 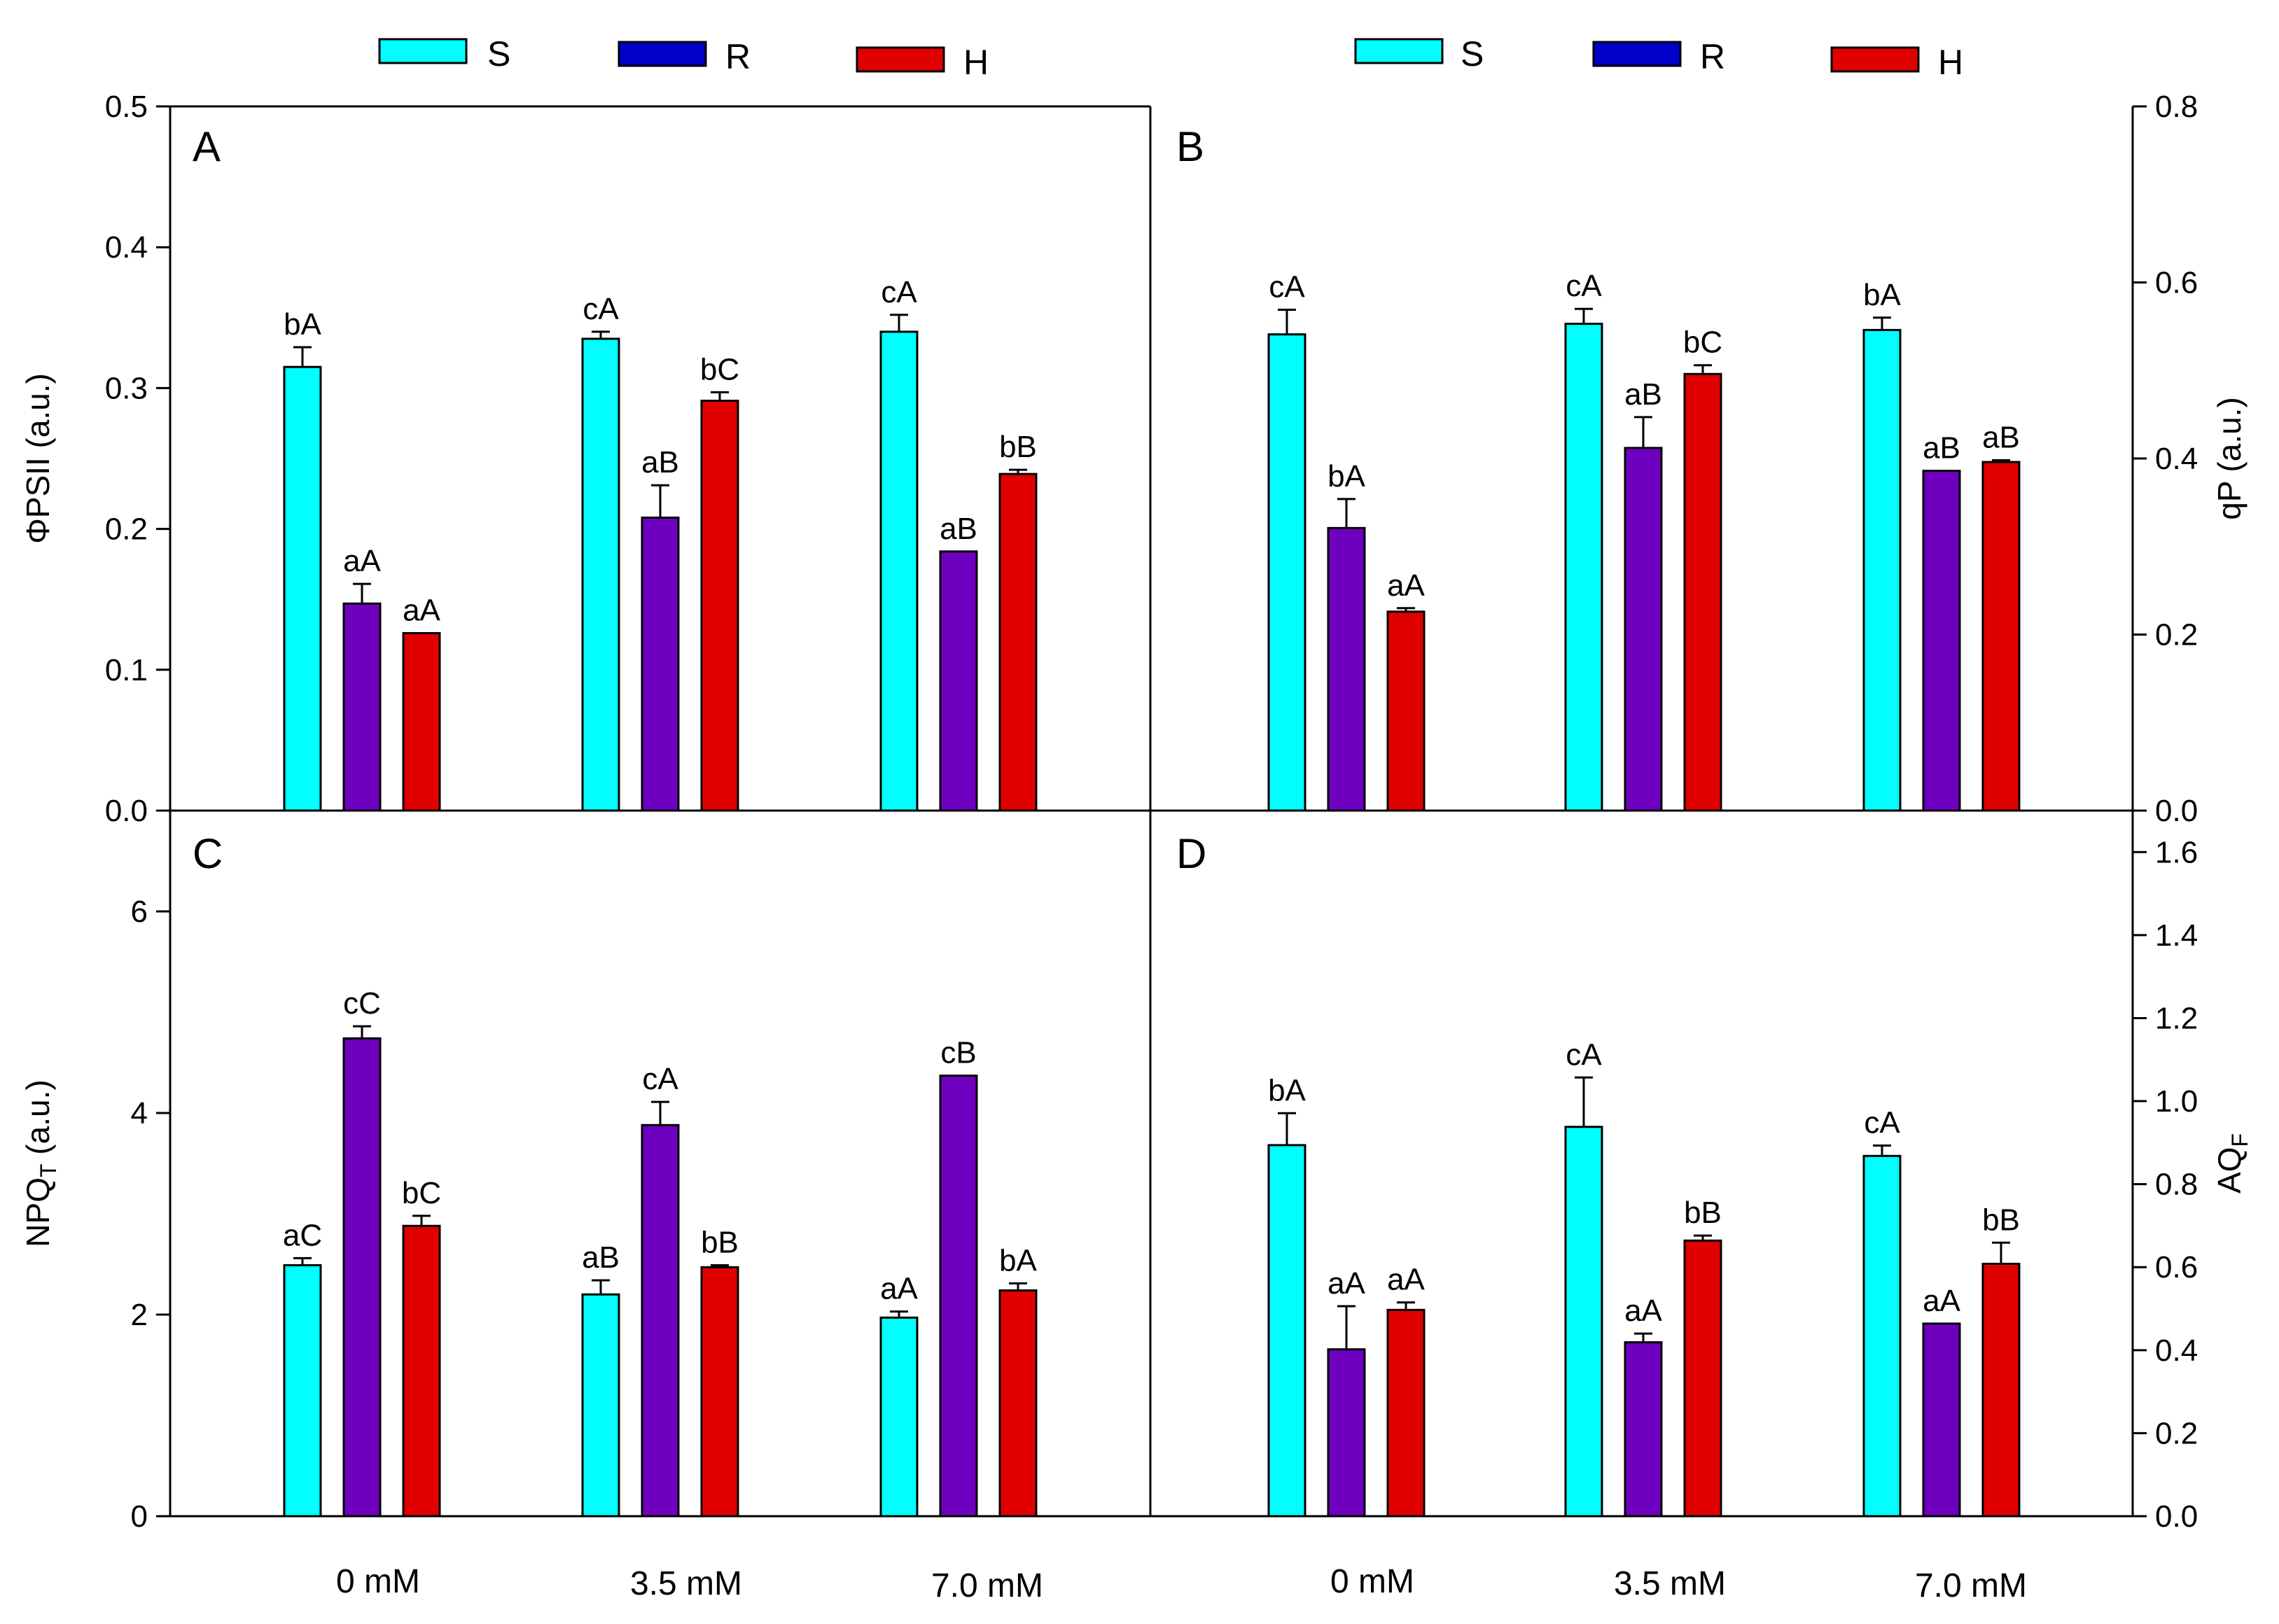 What do you see at coordinates (126, 811) in the screenshot?
I see `y-tick-label-a-0: 0.0` at bounding box center [126, 811].